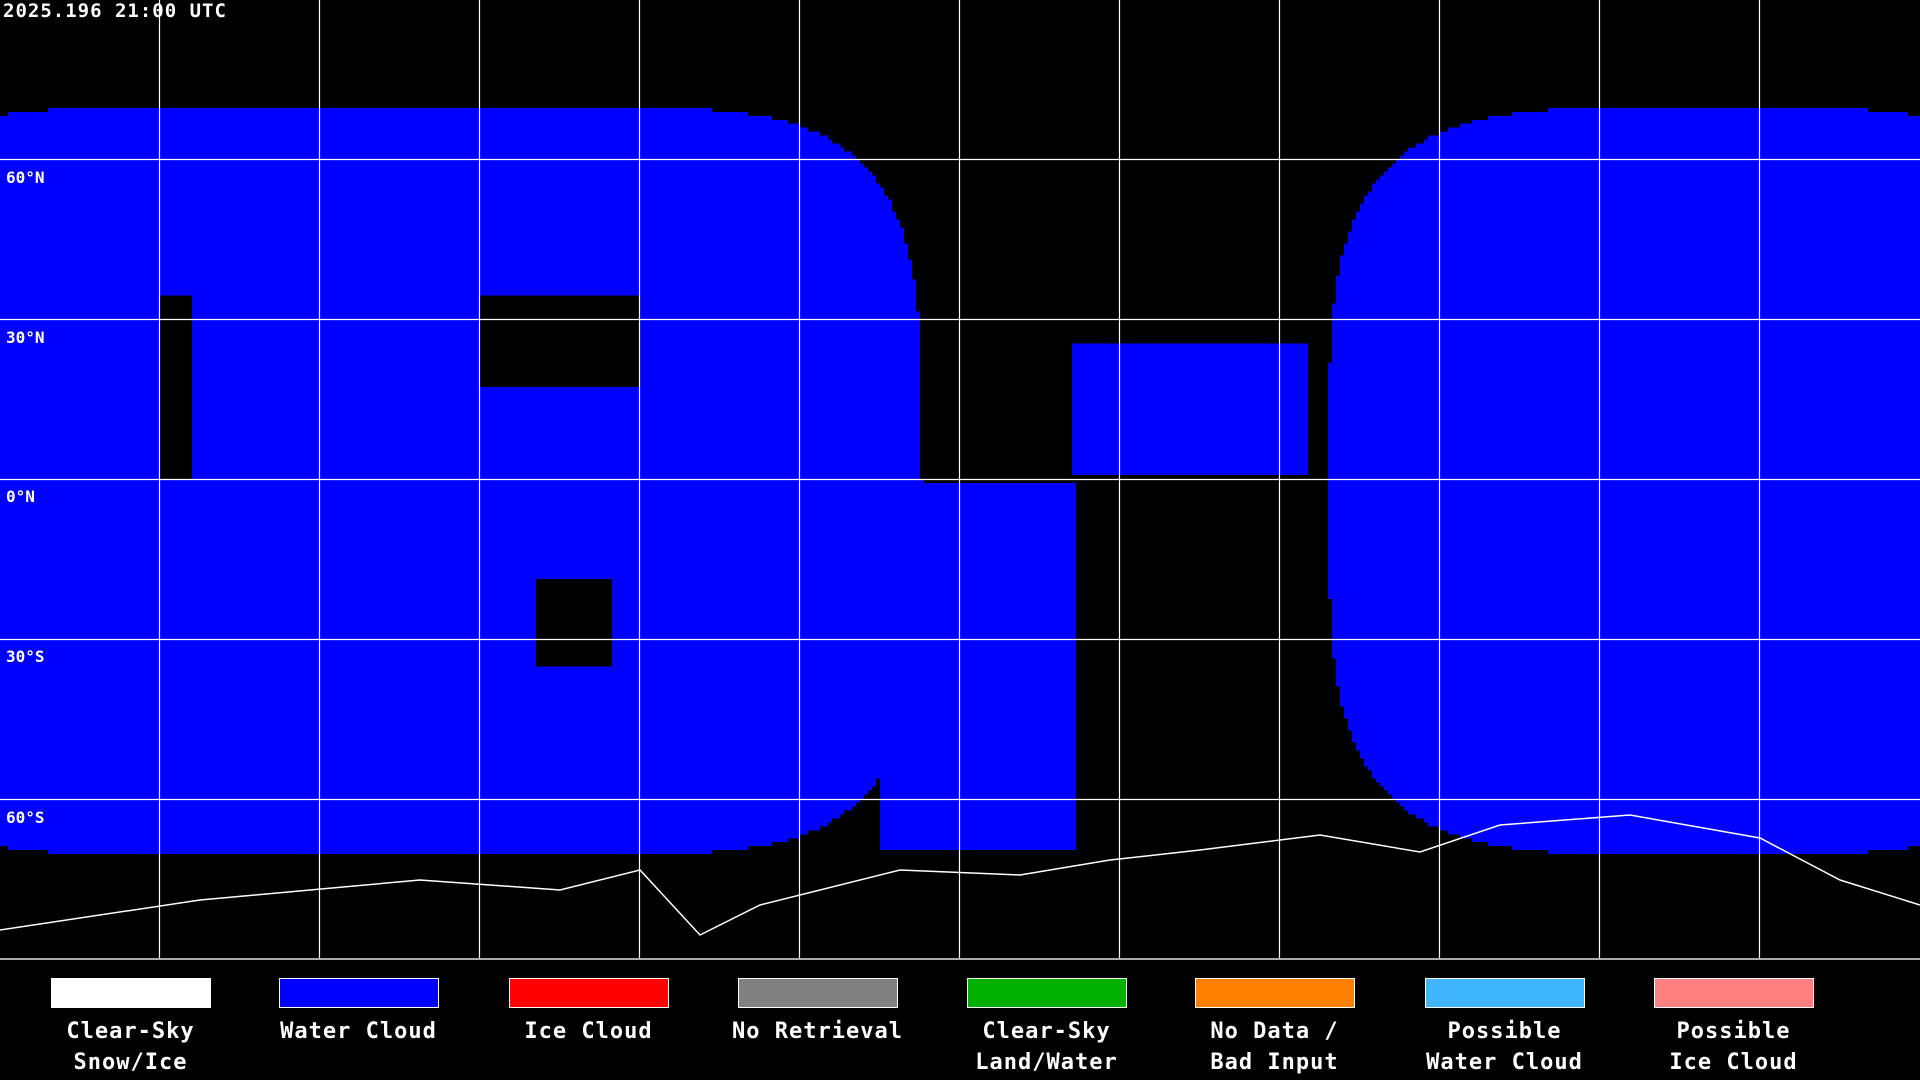 Image resolution: width=1920 pixels, height=1080 pixels. What do you see at coordinates (20, 496) in the screenshot?
I see `lat-label-0n: 0°N` at bounding box center [20, 496].